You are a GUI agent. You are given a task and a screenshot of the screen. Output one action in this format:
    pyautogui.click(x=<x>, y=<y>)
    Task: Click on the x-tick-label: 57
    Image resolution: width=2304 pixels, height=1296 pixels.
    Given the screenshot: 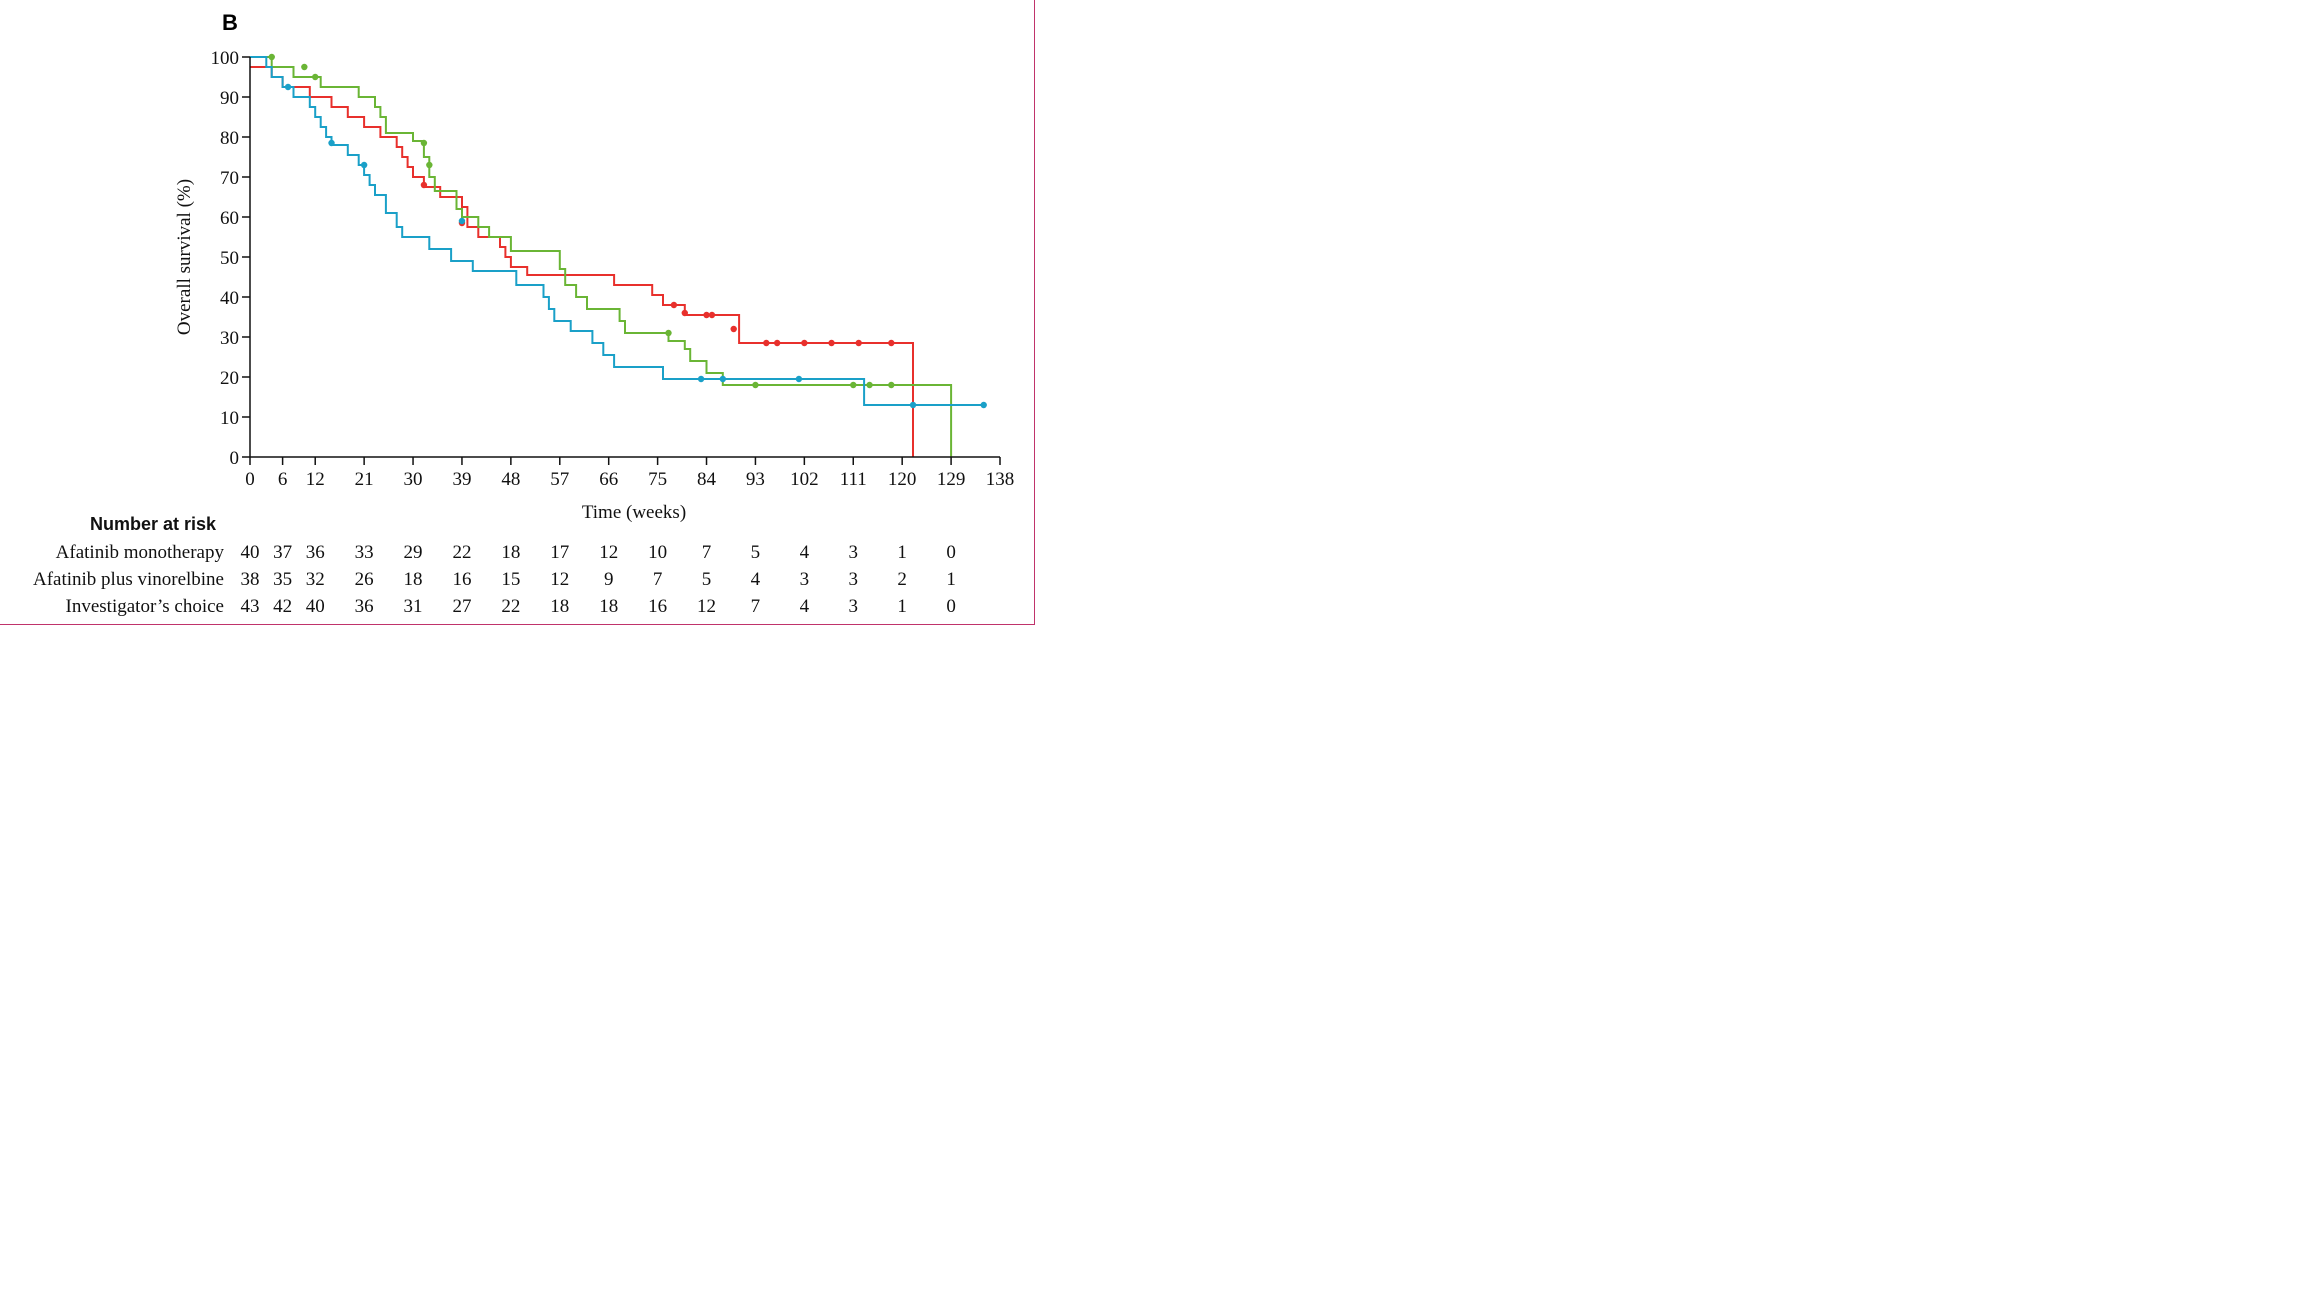 What is the action you would take?
    pyautogui.click(x=559, y=479)
    